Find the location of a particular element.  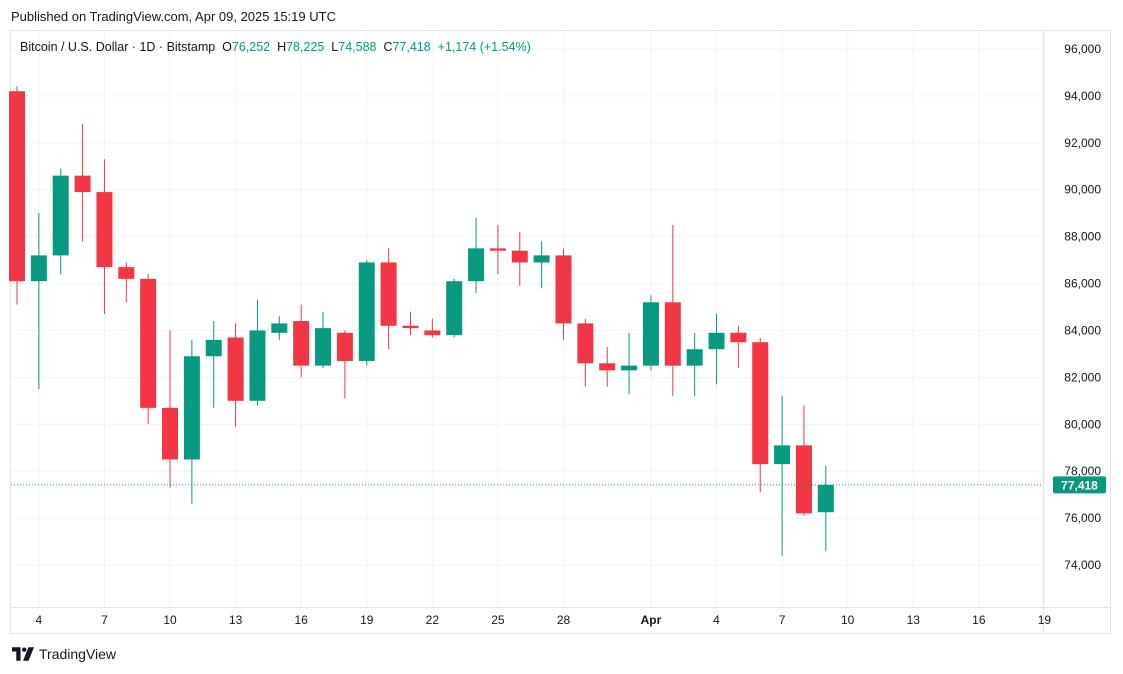

open-value: 76,252 is located at coordinates (251, 47).